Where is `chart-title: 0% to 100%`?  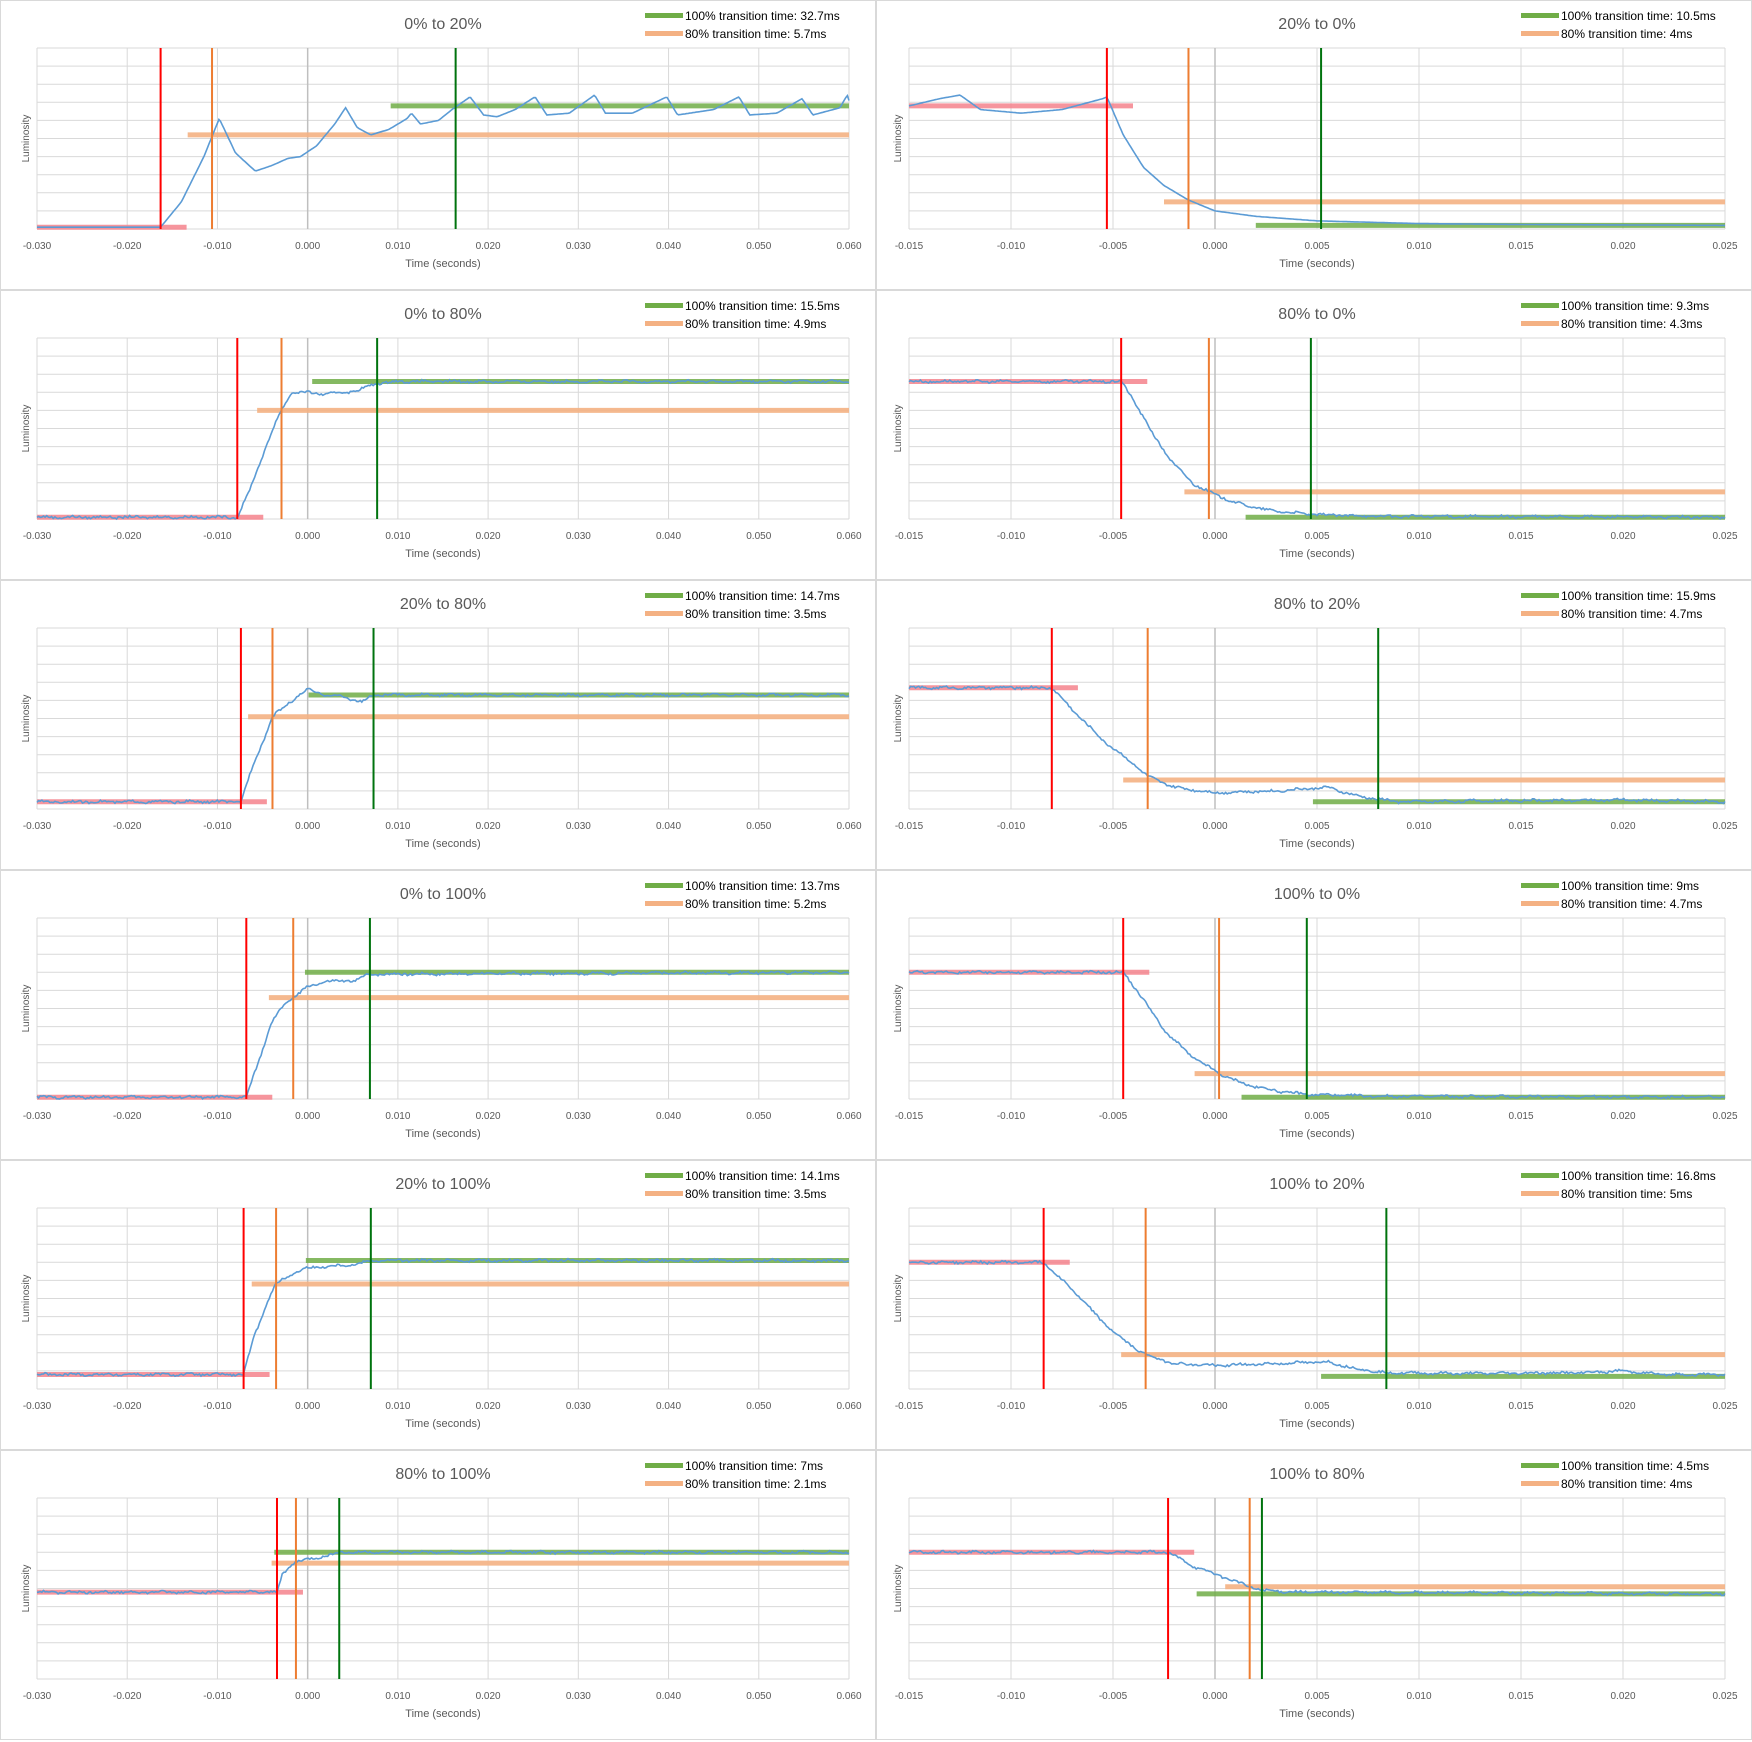 chart-title: 0% to 100% is located at coordinates (443, 894).